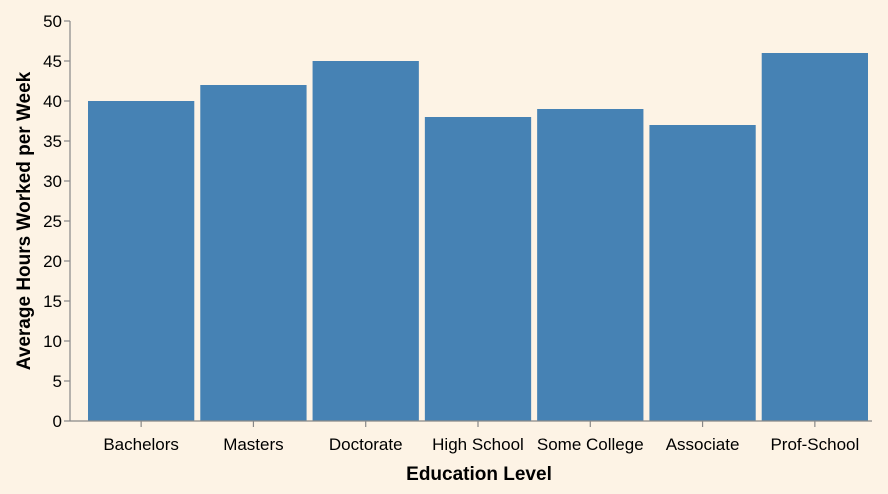 The width and height of the screenshot is (888, 494). I want to click on bar-doctorate, so click(365, 241).